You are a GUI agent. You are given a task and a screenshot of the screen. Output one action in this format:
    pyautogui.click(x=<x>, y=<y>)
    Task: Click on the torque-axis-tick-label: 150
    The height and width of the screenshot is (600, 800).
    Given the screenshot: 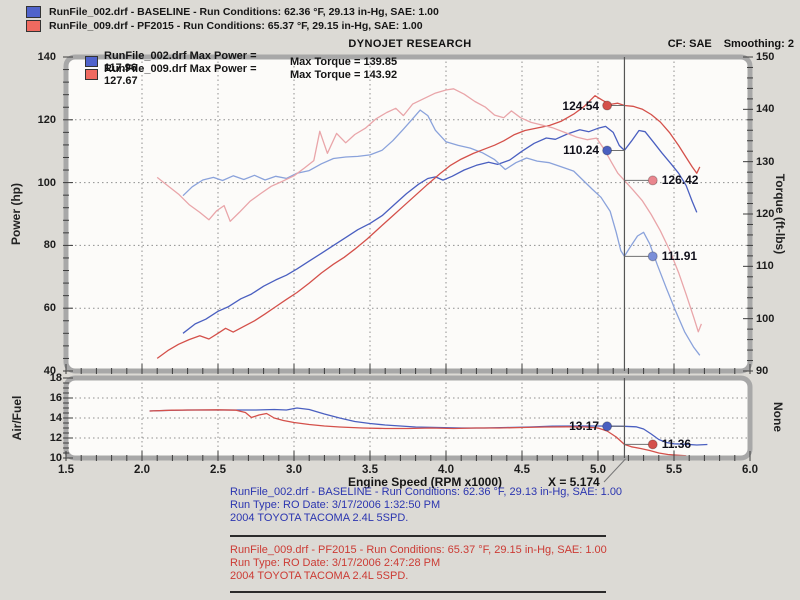 What is the action you would take?
    pyautogui.click(x=765, y=57)
    